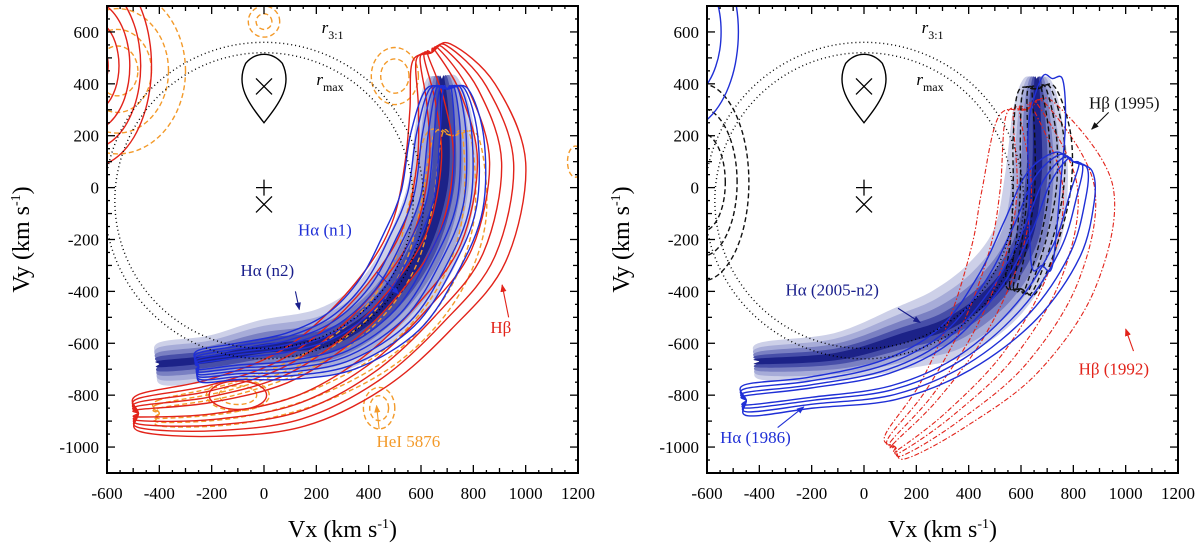 This screenshot has height=547, width=1200. What do you see at coordinates (1124, 102) in the screenshot?
I see `annotation-label: Hβ (1995)` at bounding box center [1124, 102].